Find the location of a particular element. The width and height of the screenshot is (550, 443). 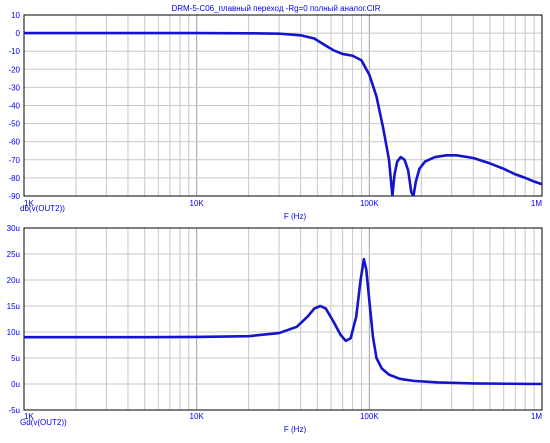

trace-label: Gd(v(OUT2)) is located at coordinates (43, 422).